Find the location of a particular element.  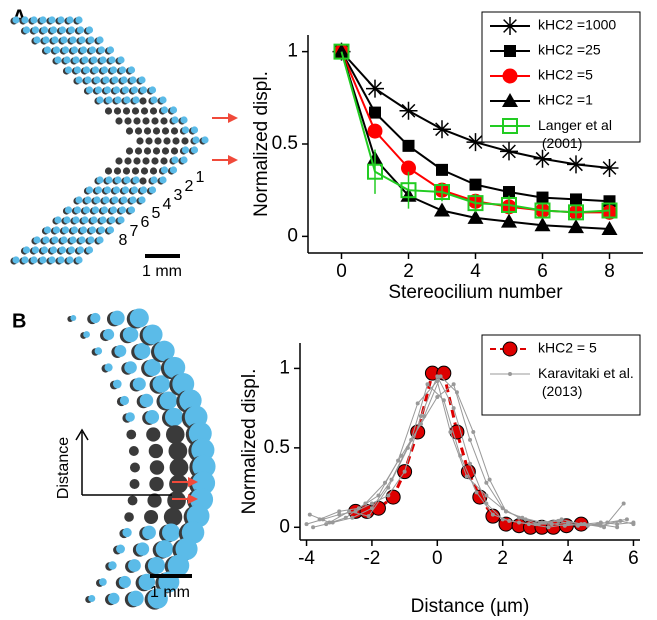

arrow-head is located at coordinates (82, 434).